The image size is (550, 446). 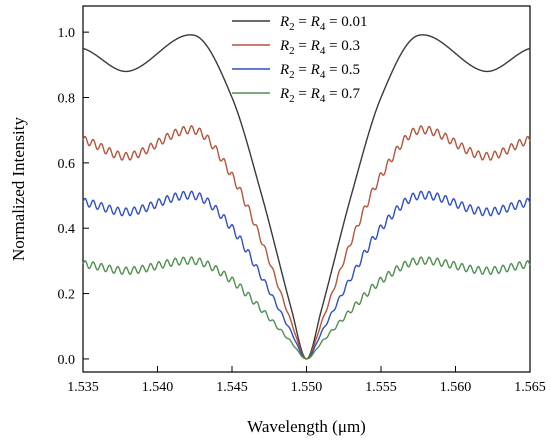 What do you see at coordinates (456, 387) in the screenshot?
I see `x-tick-label: 1.560` at bounding box center [456, 387].